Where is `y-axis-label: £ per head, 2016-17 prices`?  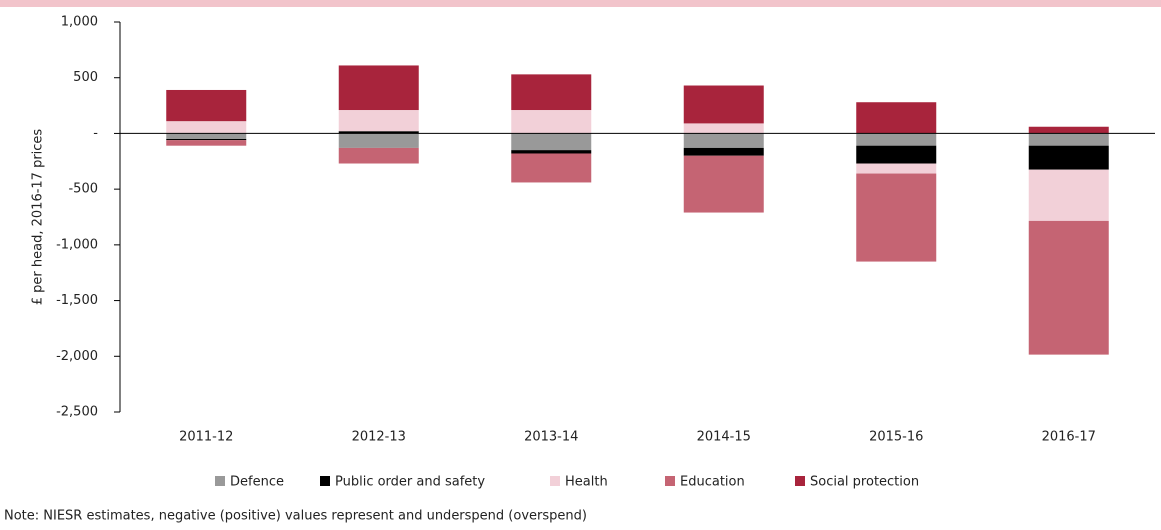
y-axis-label: £ per head, 2016-17 prices is located at coordinates (38, 217).